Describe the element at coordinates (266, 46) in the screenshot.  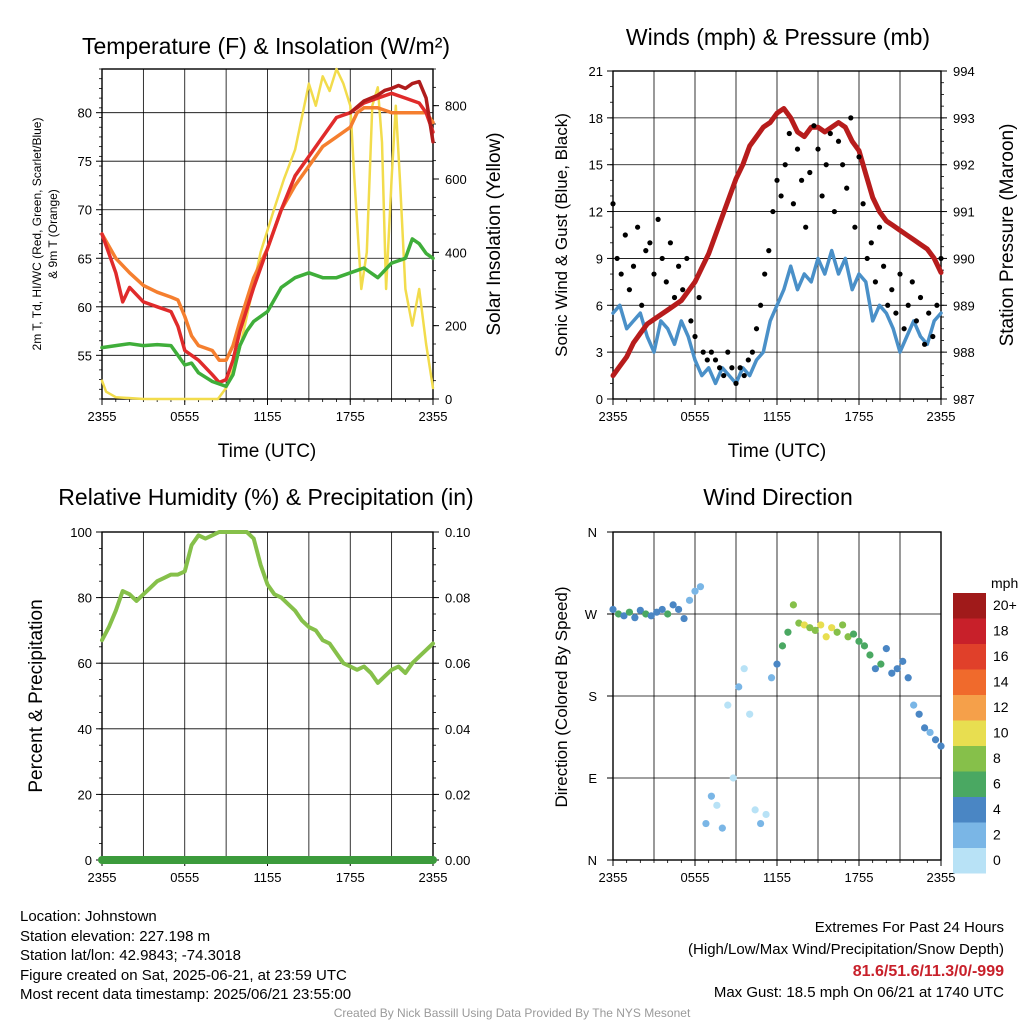
I see `chart-title: Temperature (F) & Insolation (W/m²)` at that location.